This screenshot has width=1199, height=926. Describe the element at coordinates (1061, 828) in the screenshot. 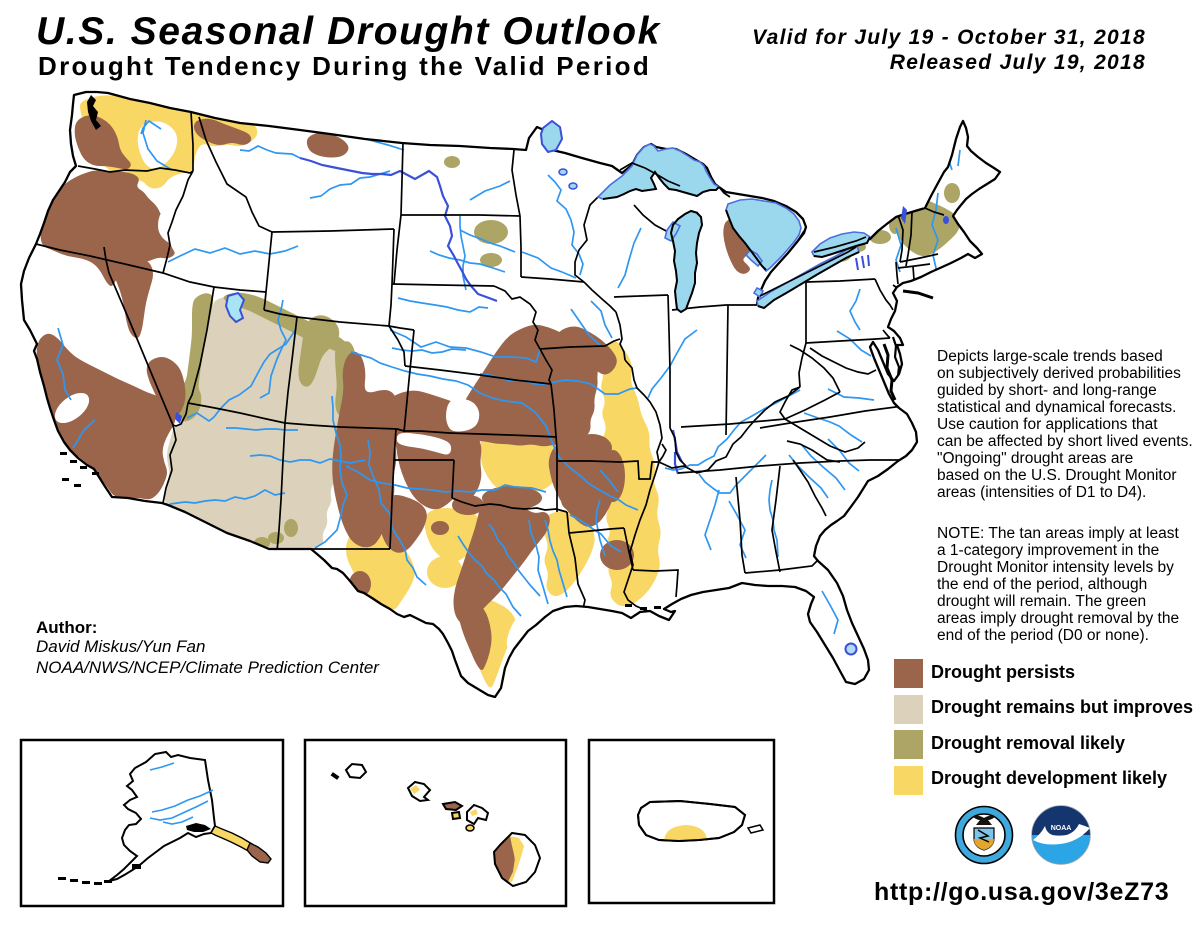

I see `svg-text: NOAA` at that location.